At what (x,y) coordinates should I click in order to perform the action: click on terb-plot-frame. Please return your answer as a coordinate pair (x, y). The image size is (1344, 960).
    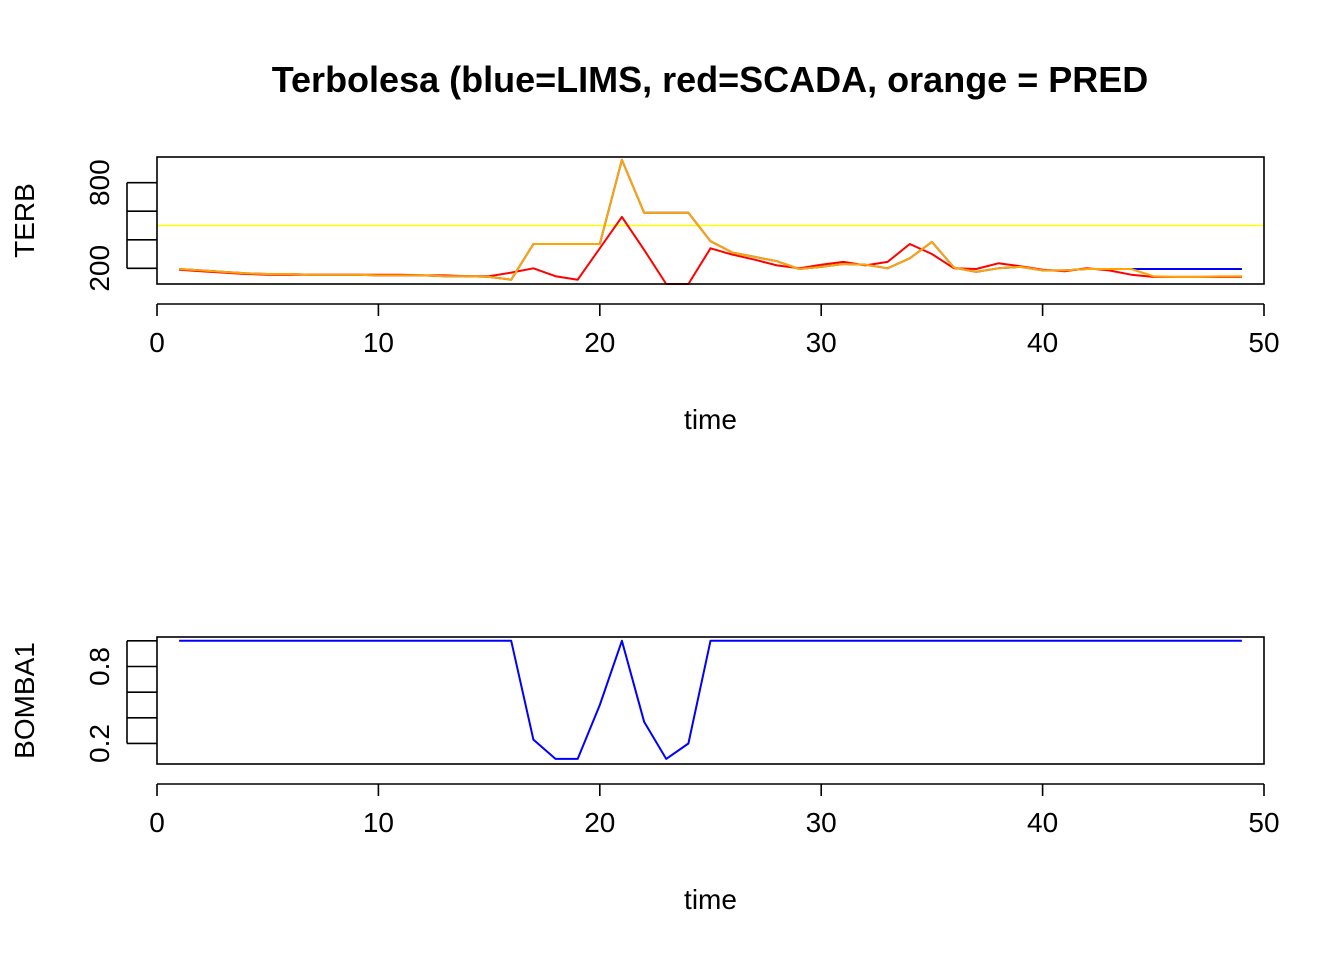
    Looking at the image, I should click on (710, 220).